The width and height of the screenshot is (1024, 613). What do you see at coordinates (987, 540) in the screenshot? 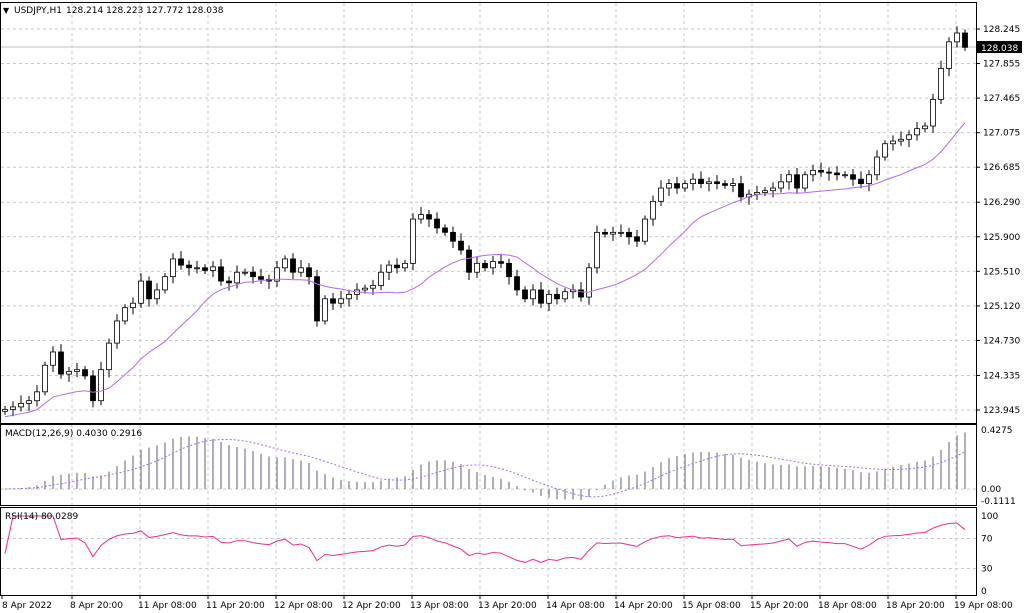
I see `rsi-axis-label: 70` at bounding box center [987, 540].